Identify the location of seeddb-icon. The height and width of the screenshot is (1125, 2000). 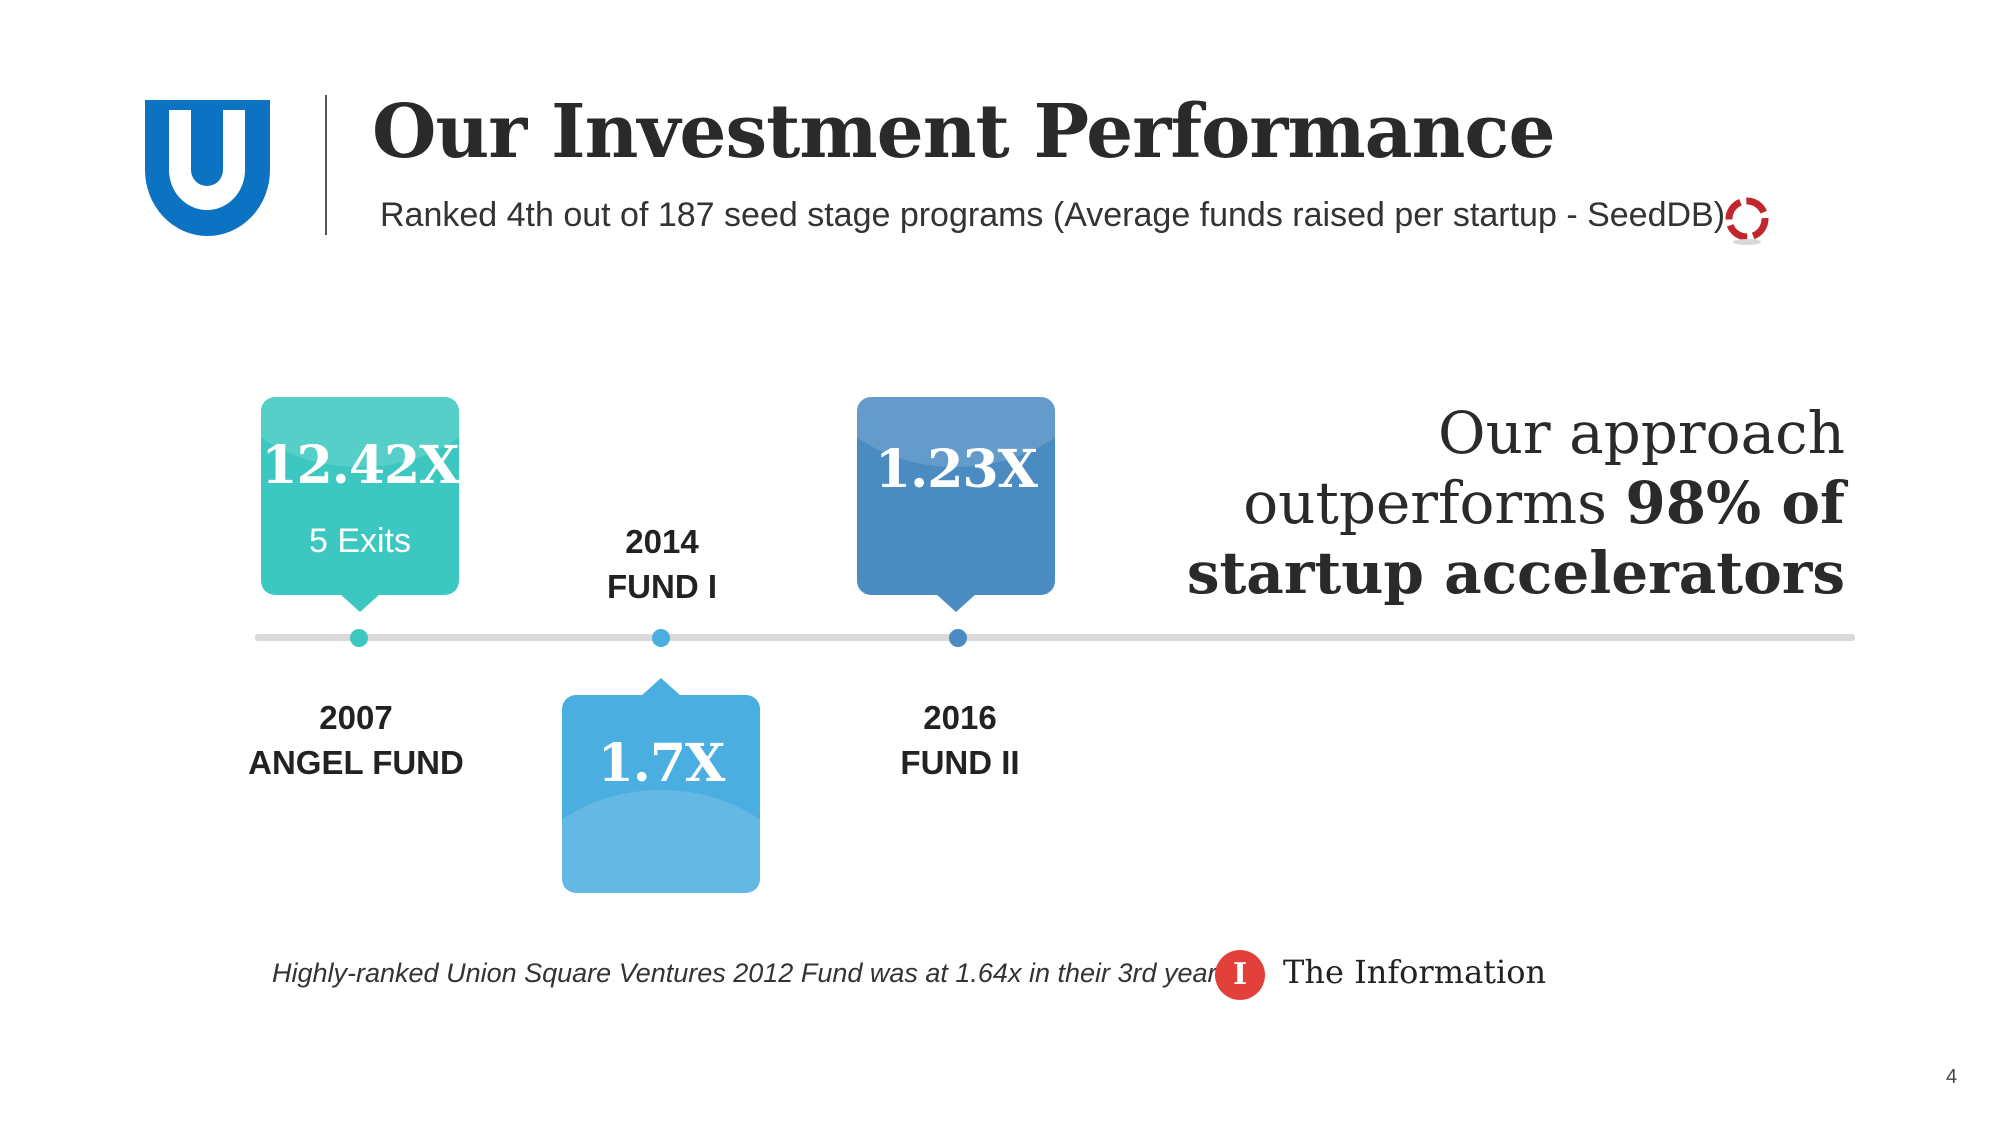
(1747, 221).